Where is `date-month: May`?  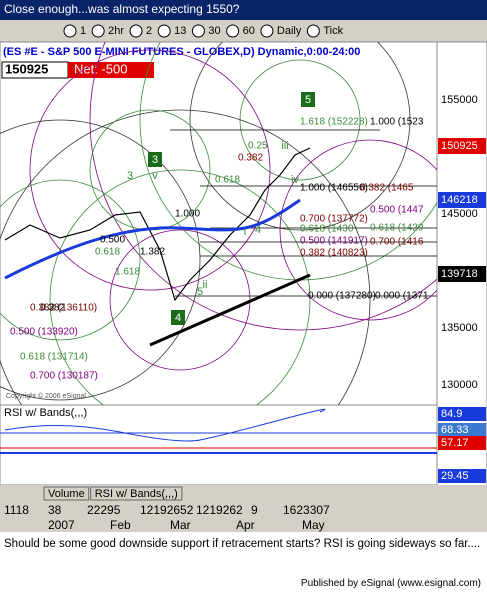 date-month: May is located at coordinates (313, 525).